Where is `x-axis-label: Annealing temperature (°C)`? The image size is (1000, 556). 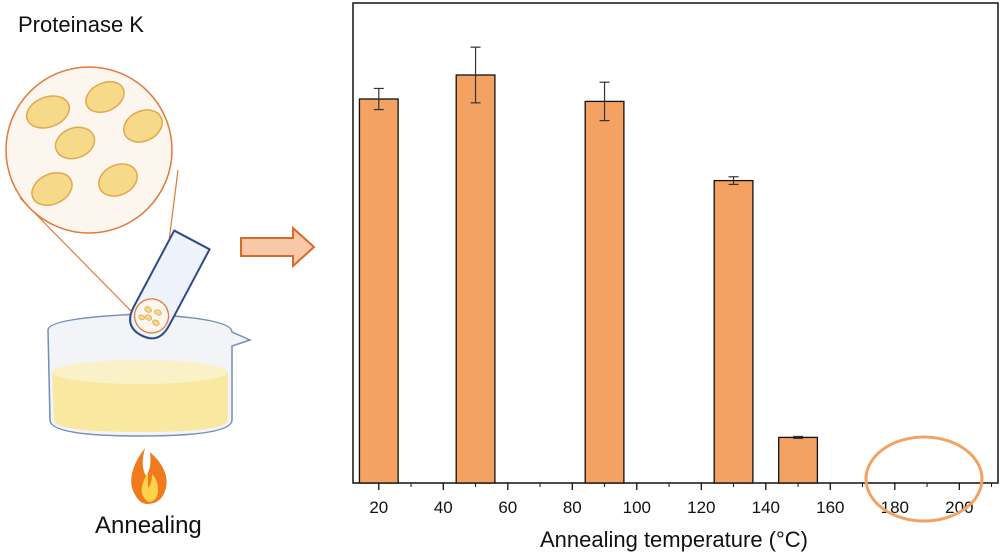
x-axis-label: Annealing temperature (°C) is located at coordinates (674, 539).